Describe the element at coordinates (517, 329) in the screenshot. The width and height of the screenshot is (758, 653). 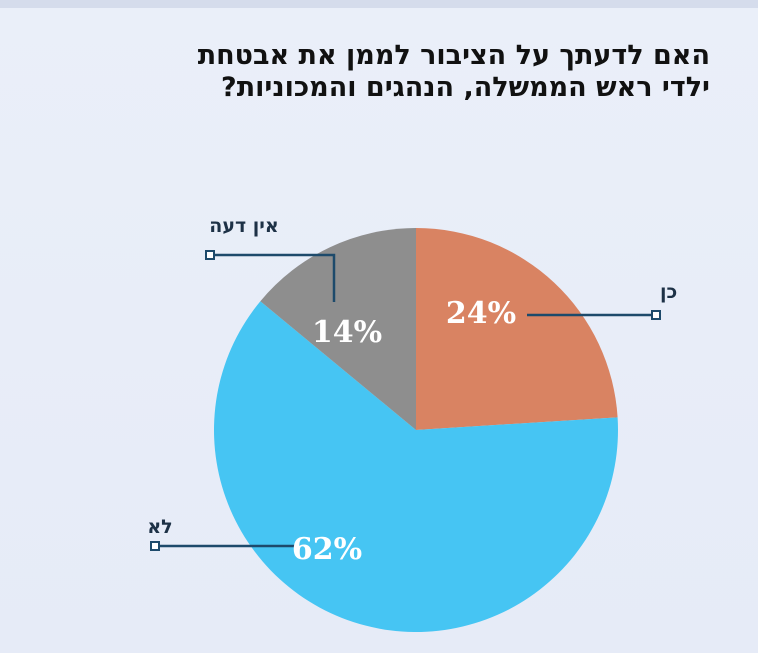
I see `slice-yes` at that location.